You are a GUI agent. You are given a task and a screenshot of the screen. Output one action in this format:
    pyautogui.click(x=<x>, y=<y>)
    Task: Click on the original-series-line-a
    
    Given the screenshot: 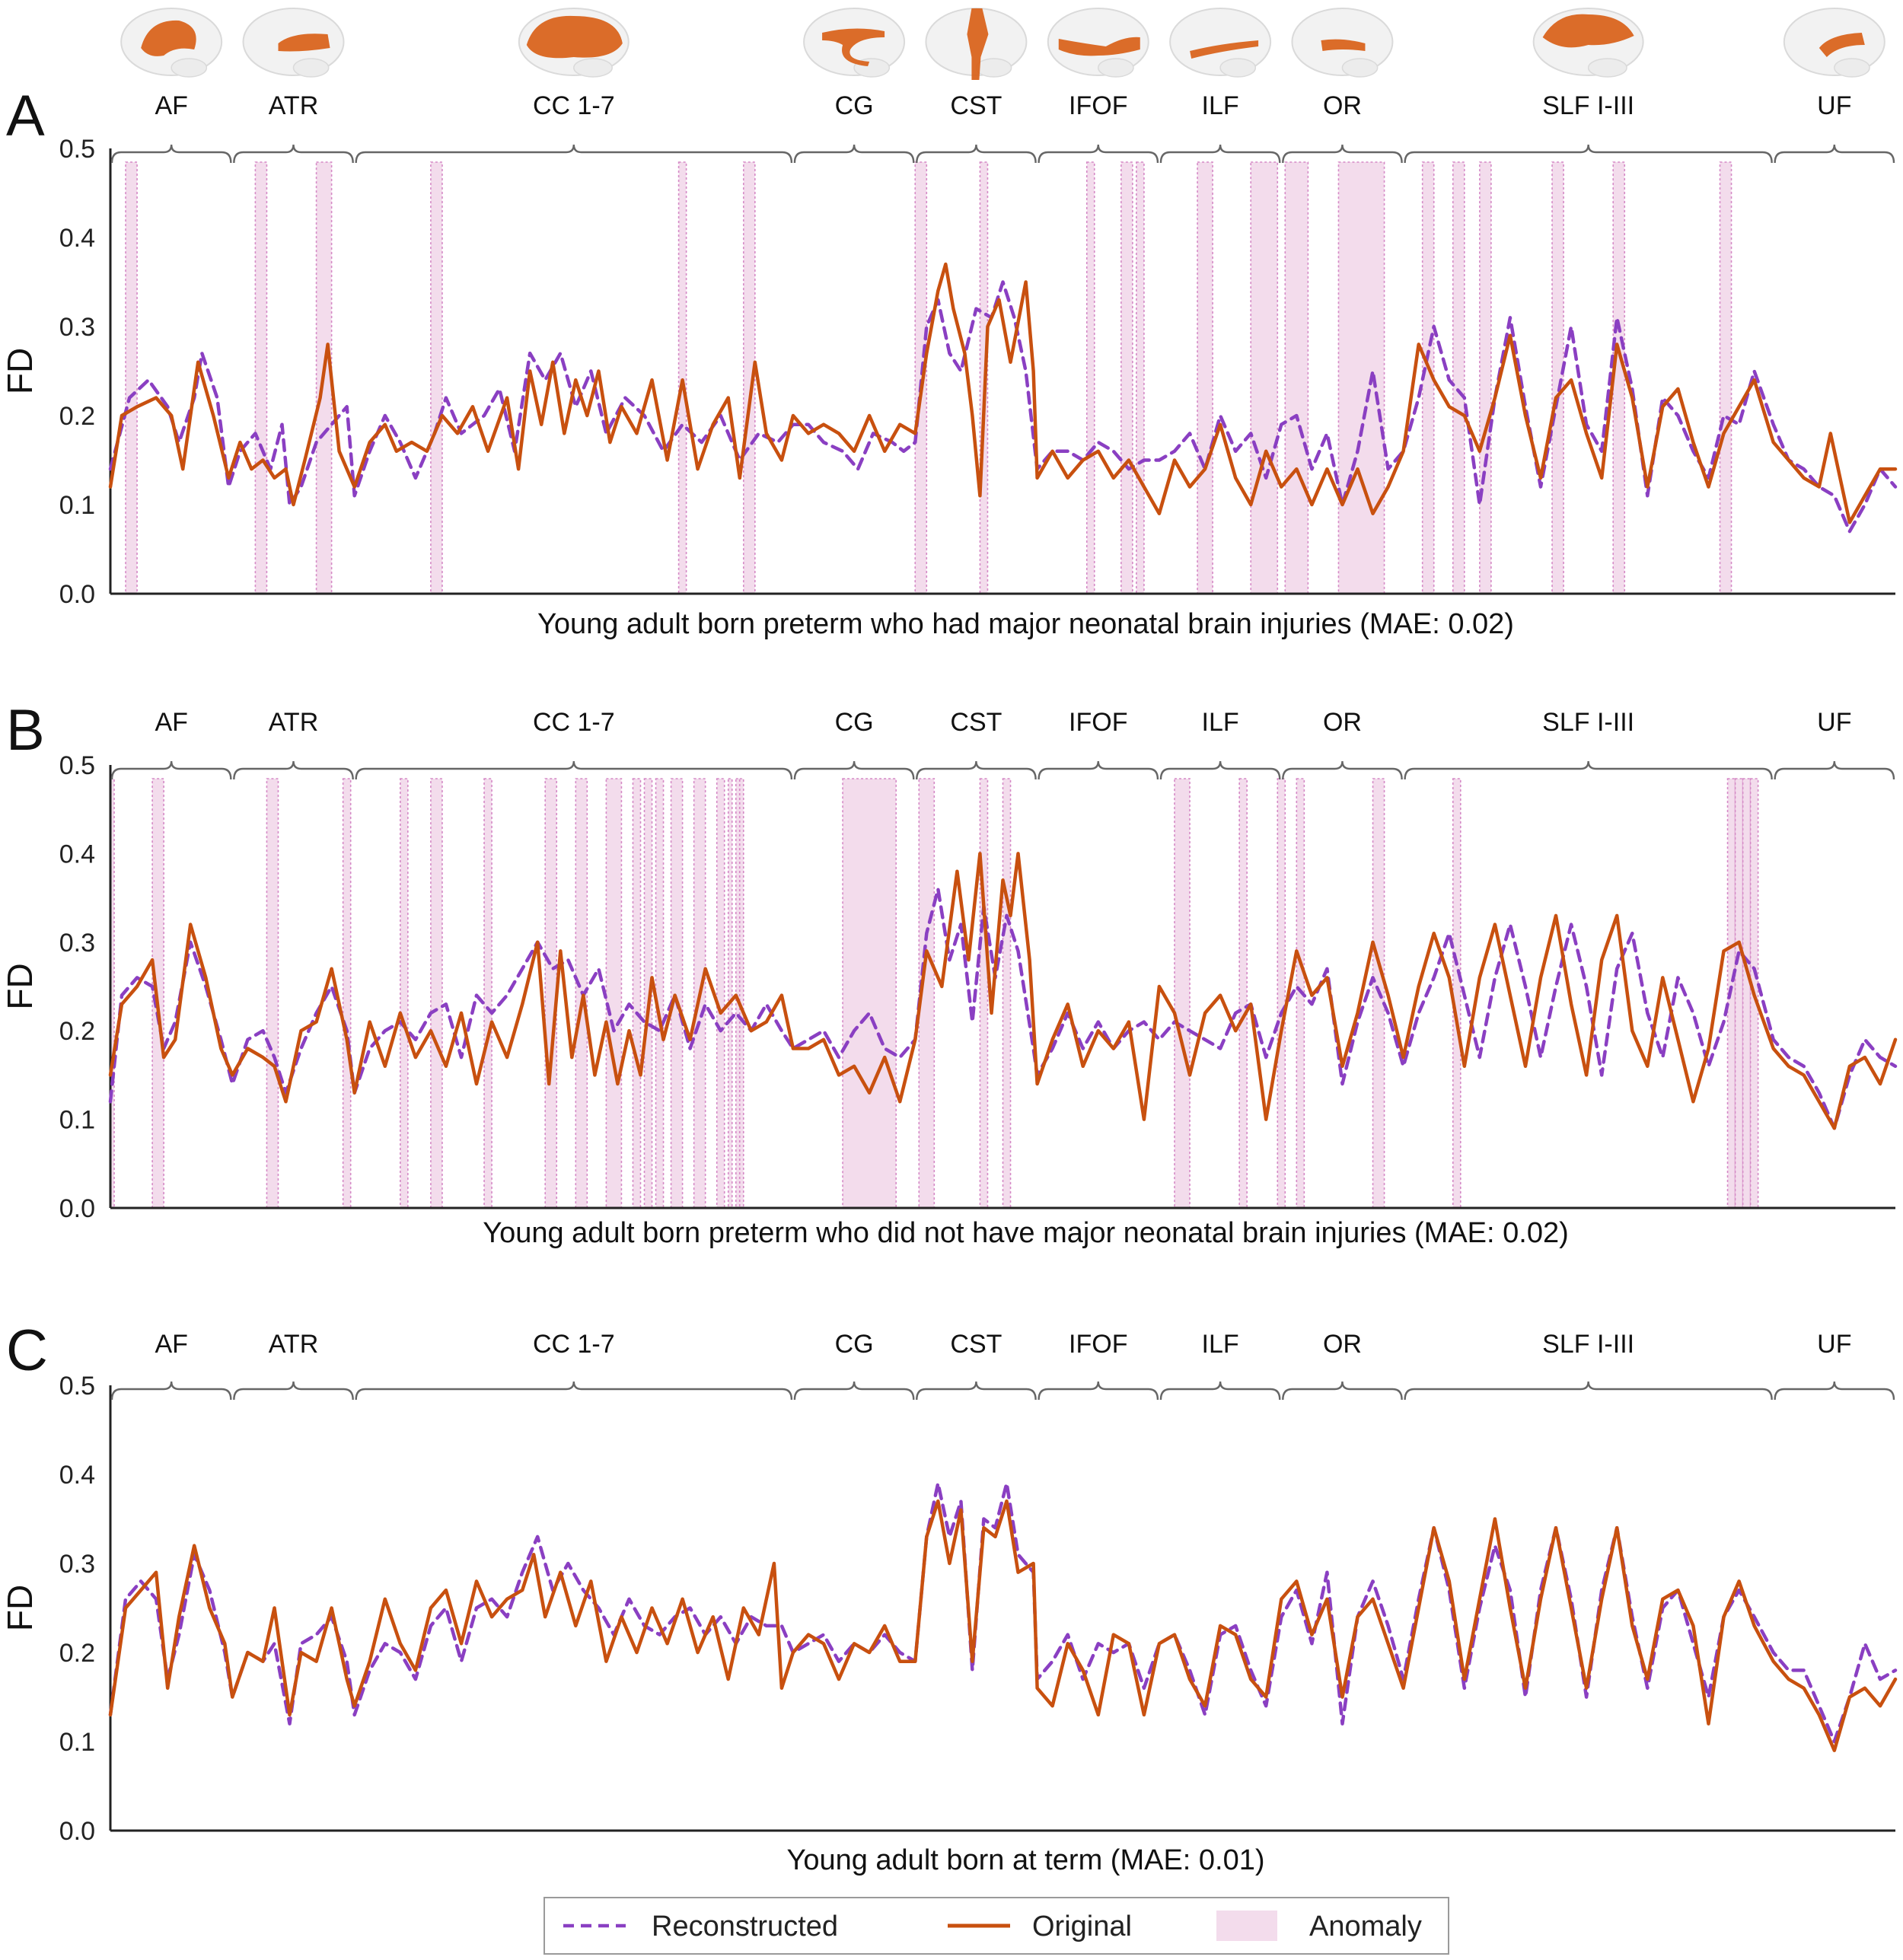 What is the action you would take?
    pyautogui.click(x=1003, y=393)
    